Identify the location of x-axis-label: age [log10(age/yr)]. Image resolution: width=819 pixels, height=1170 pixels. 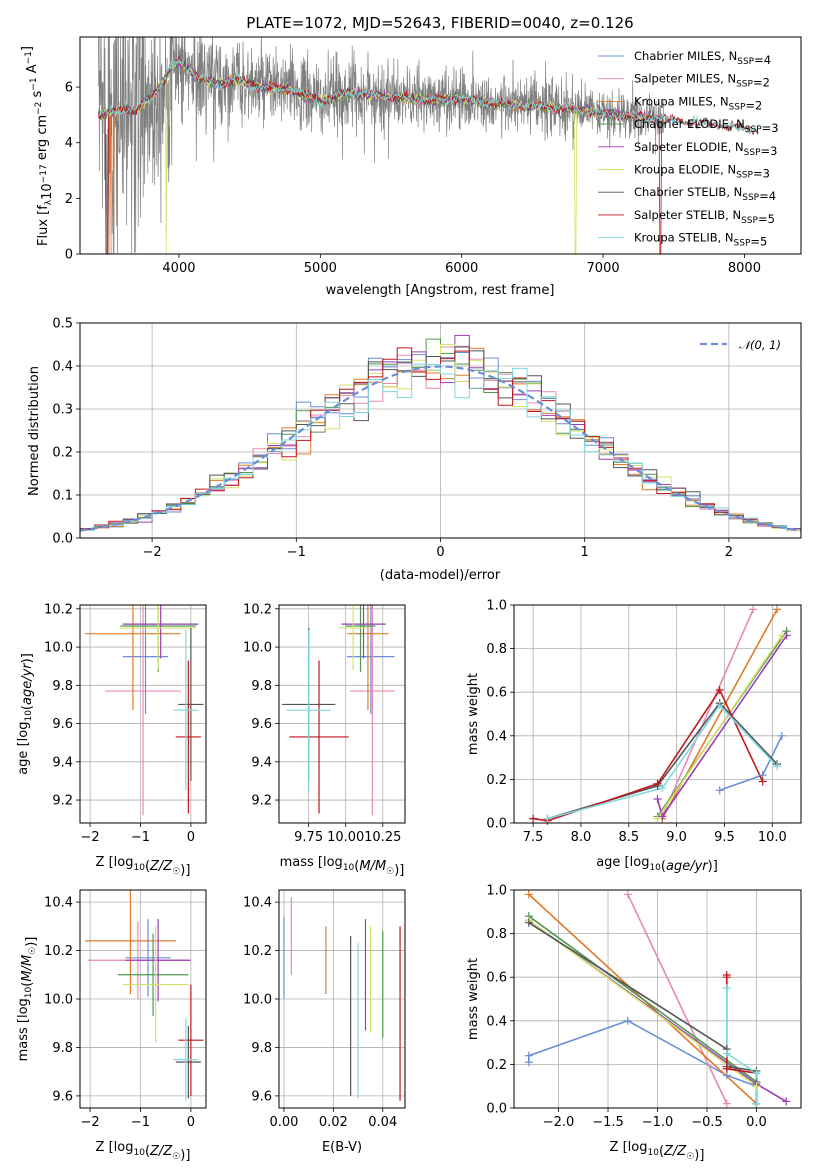
(657, 864).